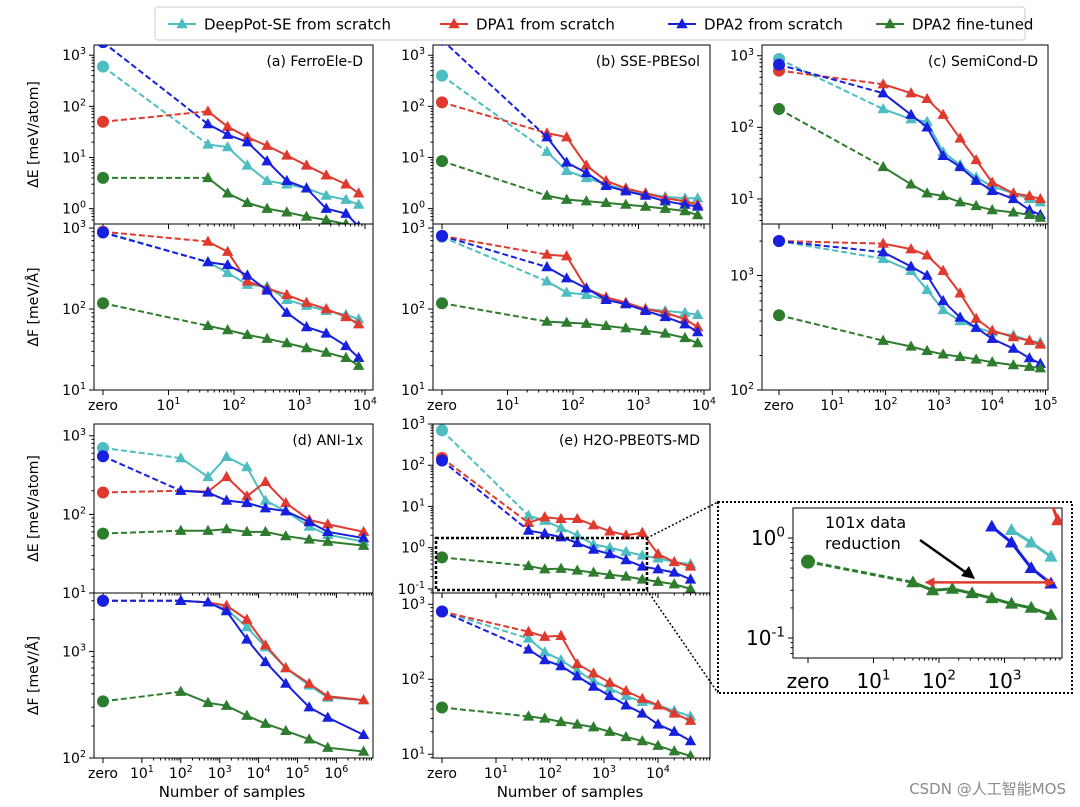  What do you see at coordinates (571, 675) in the screenshot?
I see `plot-frame` at bounding box center [571, 675].